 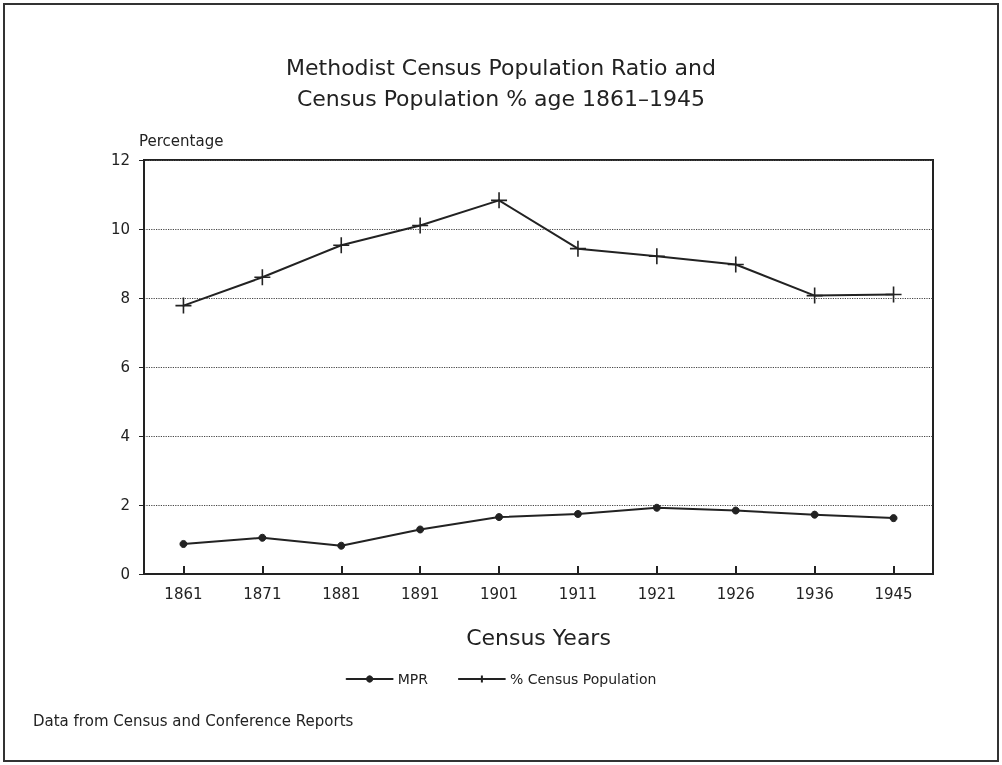 I want to click on y-tick-label: 4, so click(x=125, y=436).